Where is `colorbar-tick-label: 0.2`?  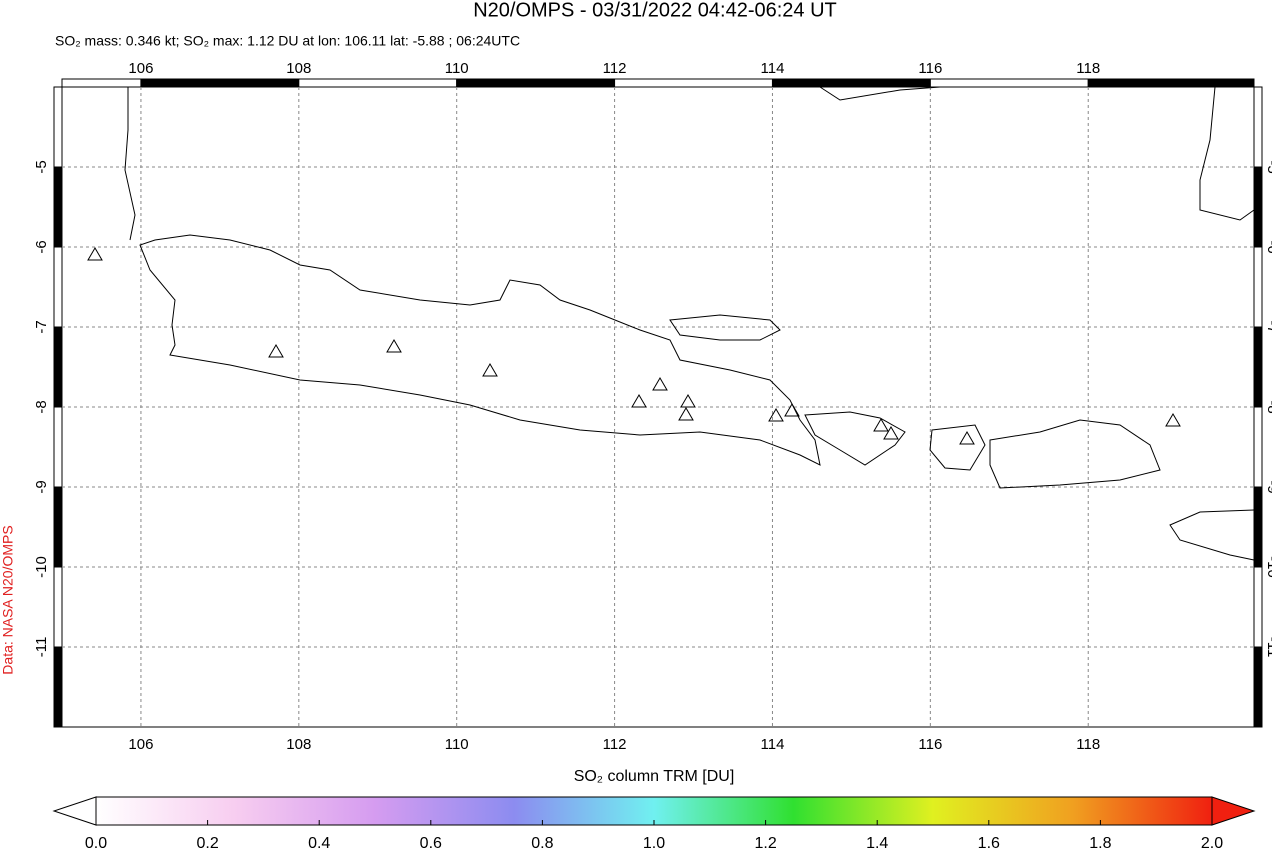 colorbar-tick-label: 0.2 is located at coordinates (207, 843).